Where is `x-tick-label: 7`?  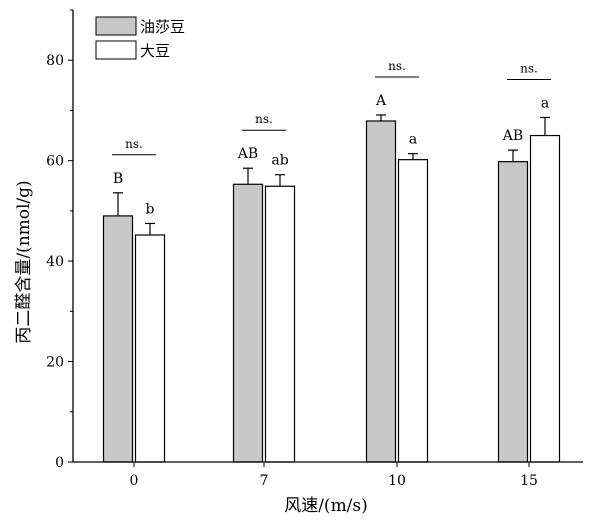
x-tick-label: 7 is located at coordinates (264, 481).